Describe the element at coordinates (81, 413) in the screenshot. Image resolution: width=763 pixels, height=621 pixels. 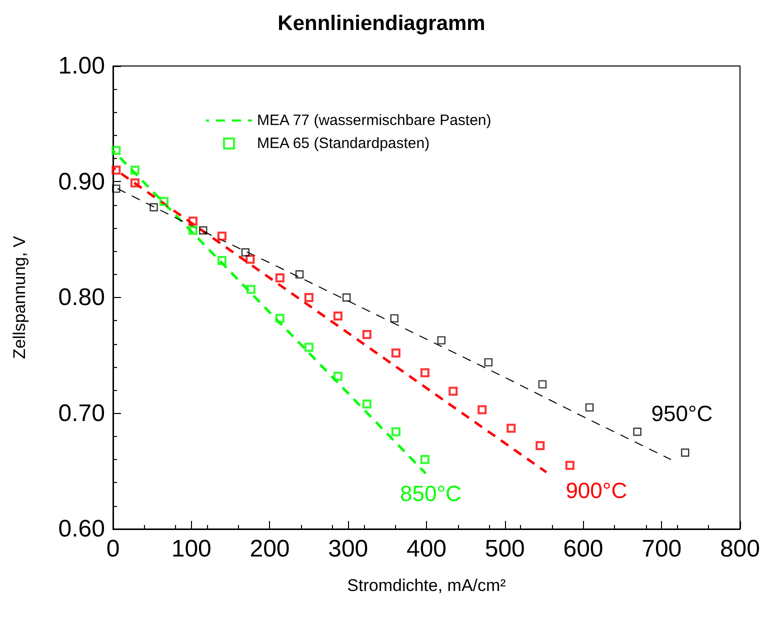
I see `y-tick-label: 0.70` at that location.